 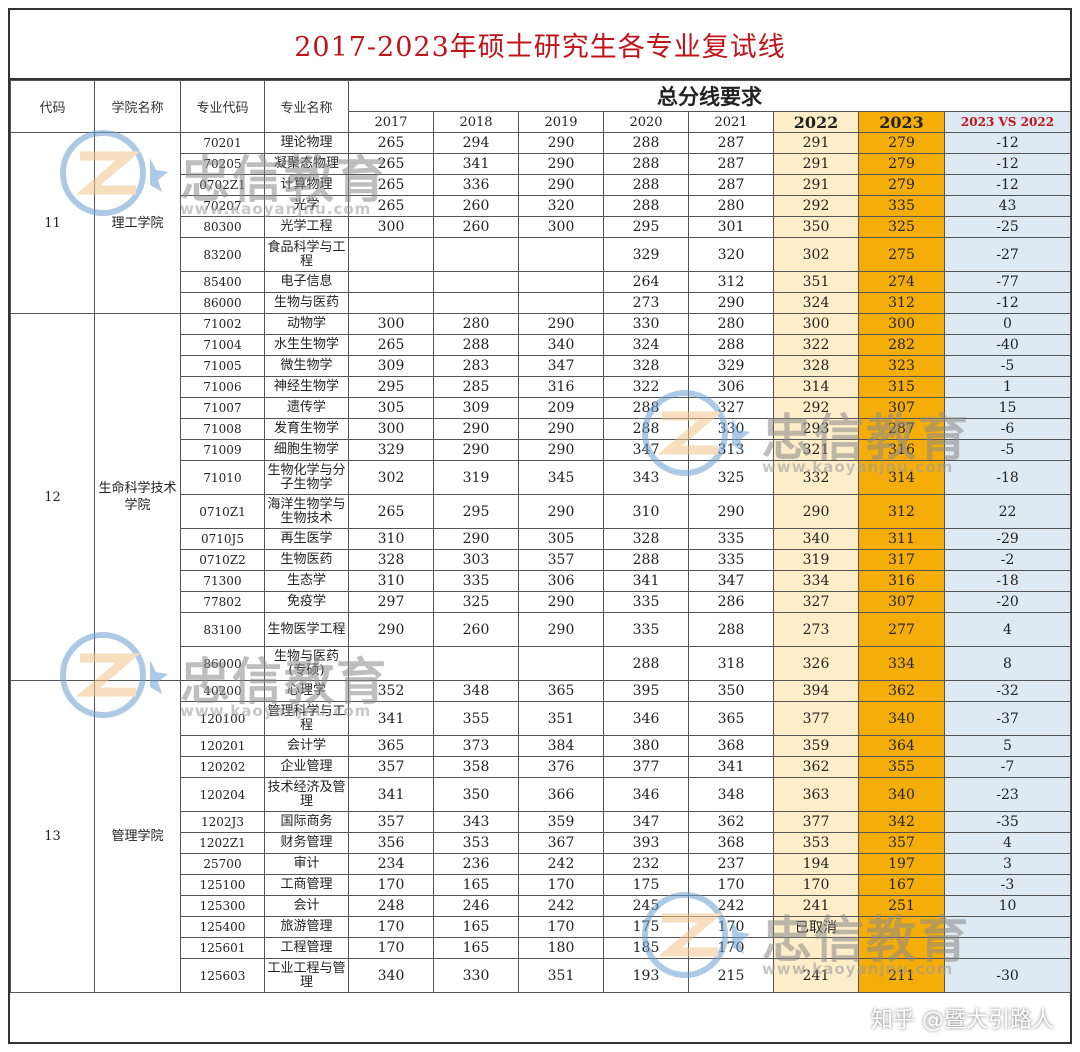 I want to click on score-2020: 175, so click(x=646, y=927).